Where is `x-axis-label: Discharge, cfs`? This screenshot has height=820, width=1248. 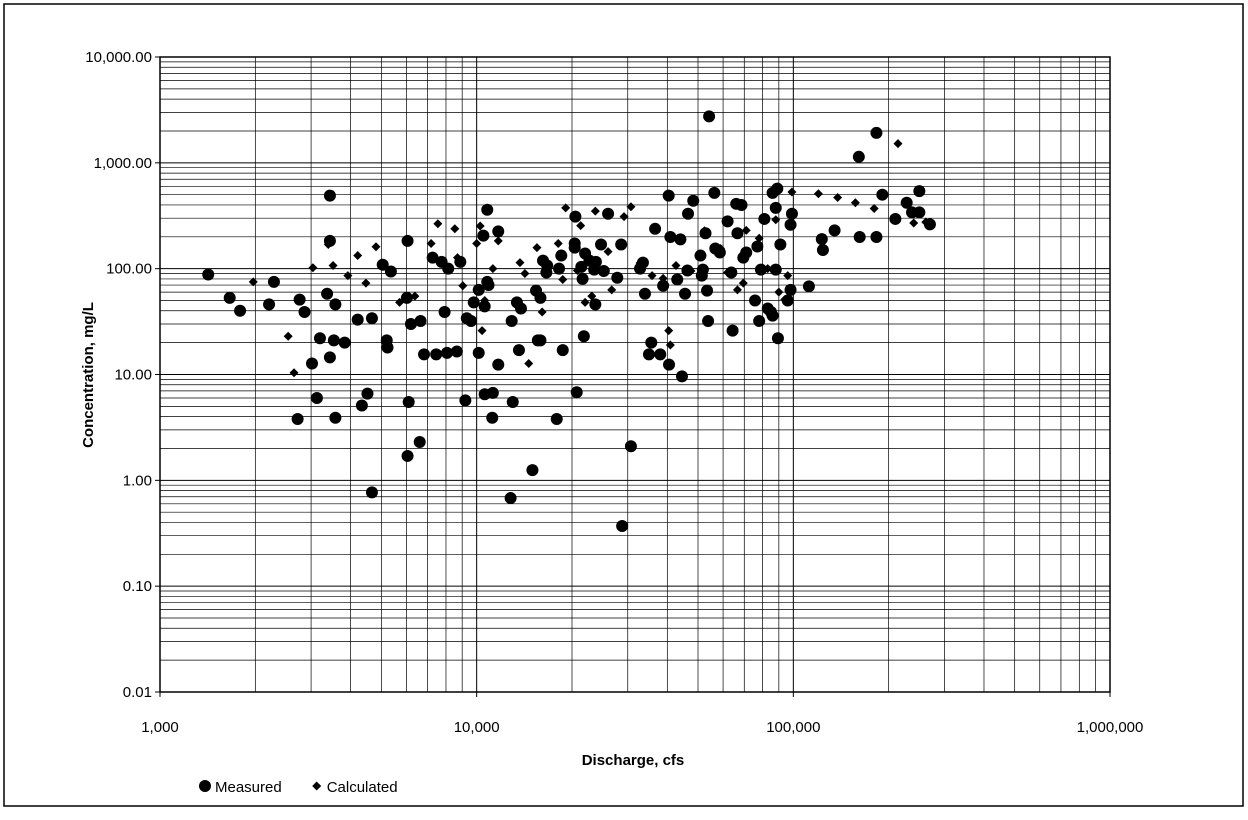
x-axis-label: Discharge, cfs is located at coordinates (633, 760).